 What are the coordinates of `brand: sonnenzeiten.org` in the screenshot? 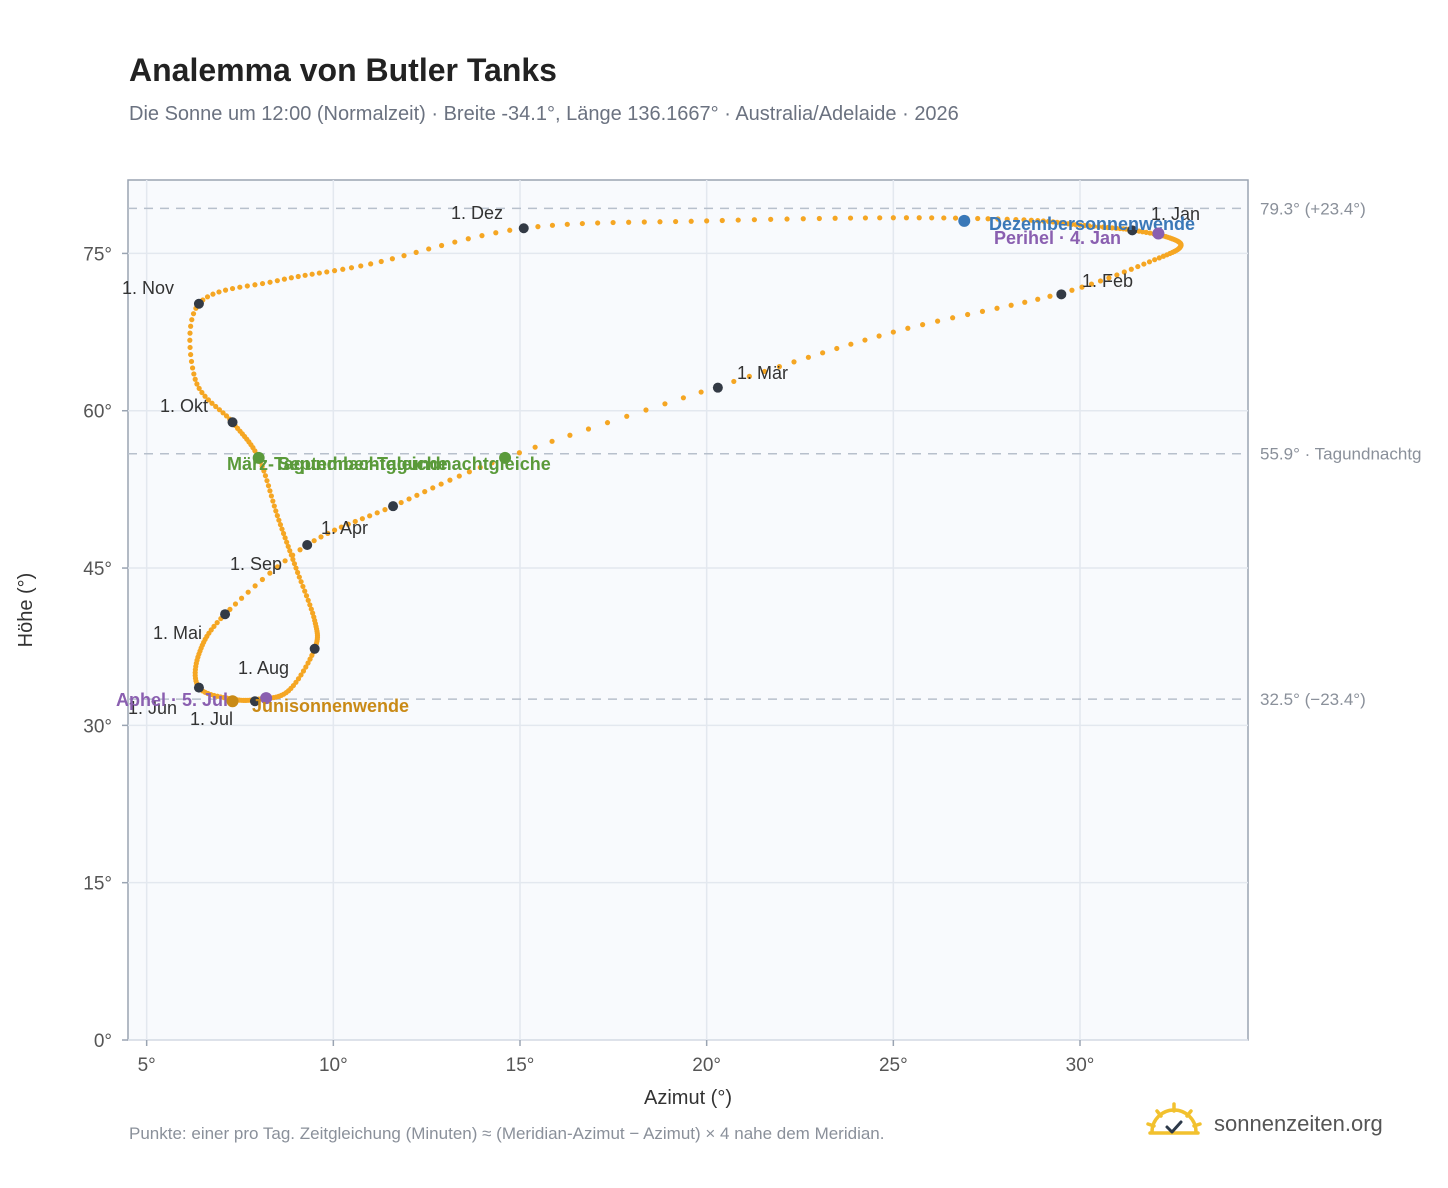 It's located at (1264, 1124).